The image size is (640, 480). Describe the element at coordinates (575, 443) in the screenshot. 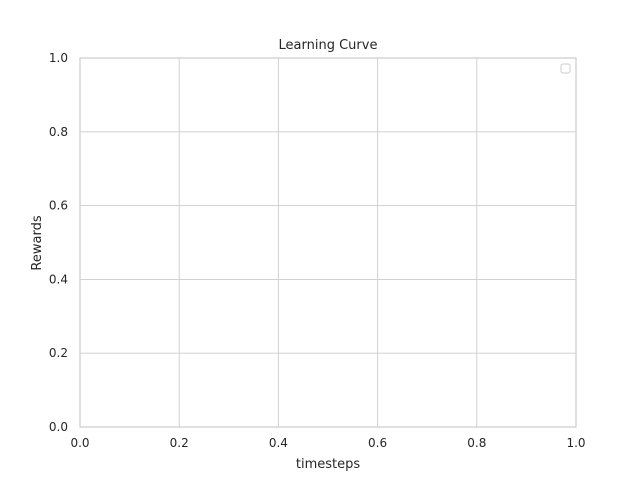

I see `x-tick-label: 1.0` at that location.